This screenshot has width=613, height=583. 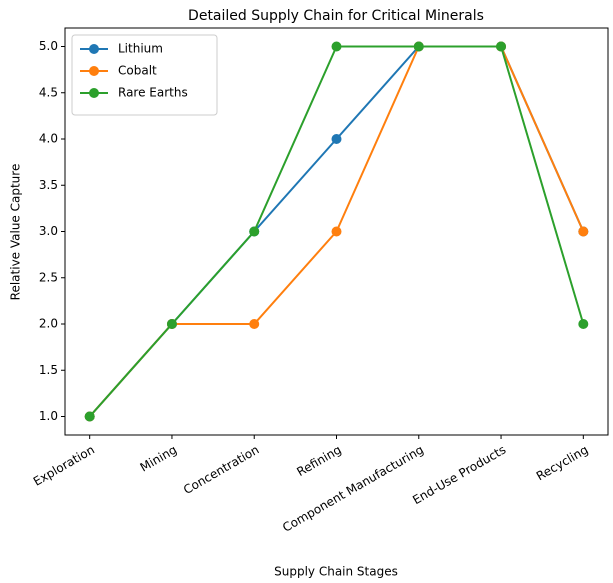 I want to click on y-axis-label: Relative Value Capture, so click(x=16, y=232).